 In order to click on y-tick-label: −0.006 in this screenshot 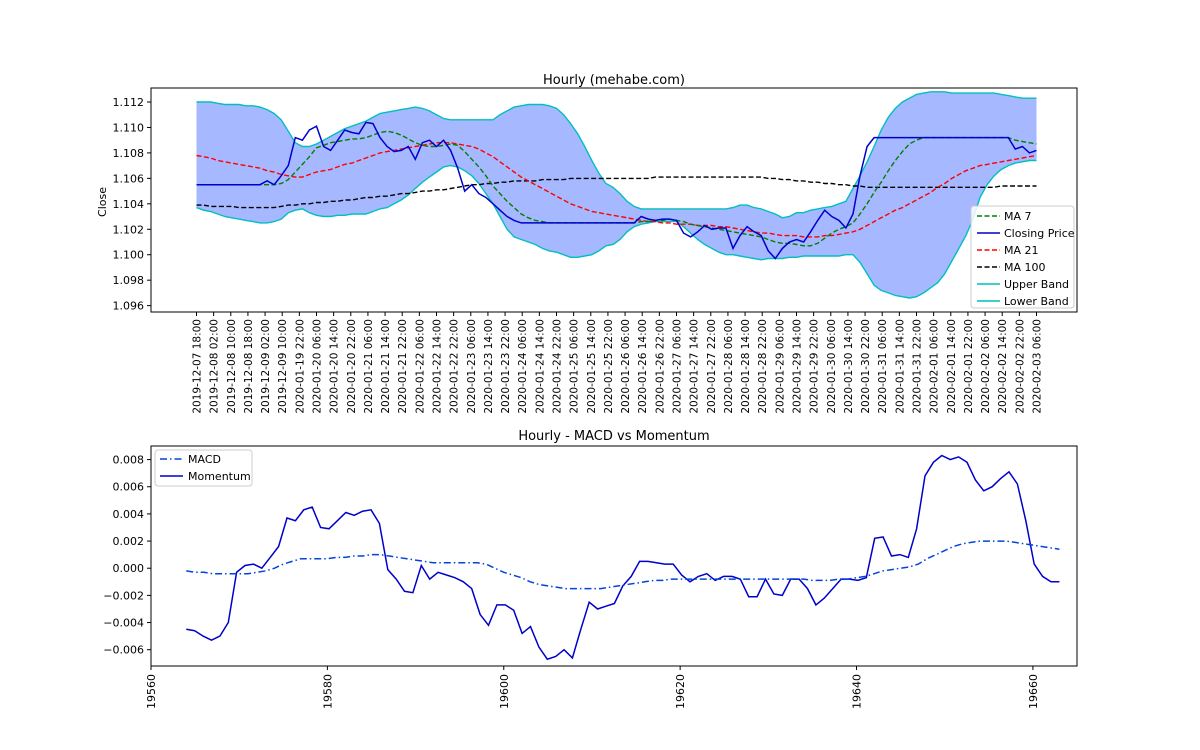, I will do `click(123, 650)`.